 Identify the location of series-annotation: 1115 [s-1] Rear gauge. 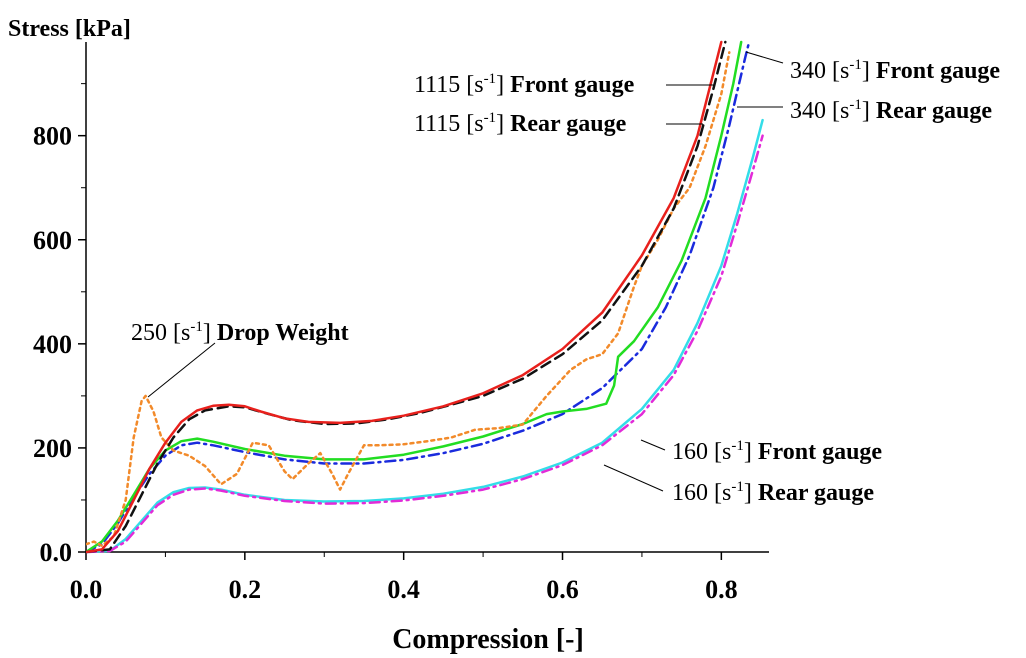
(520, 123).